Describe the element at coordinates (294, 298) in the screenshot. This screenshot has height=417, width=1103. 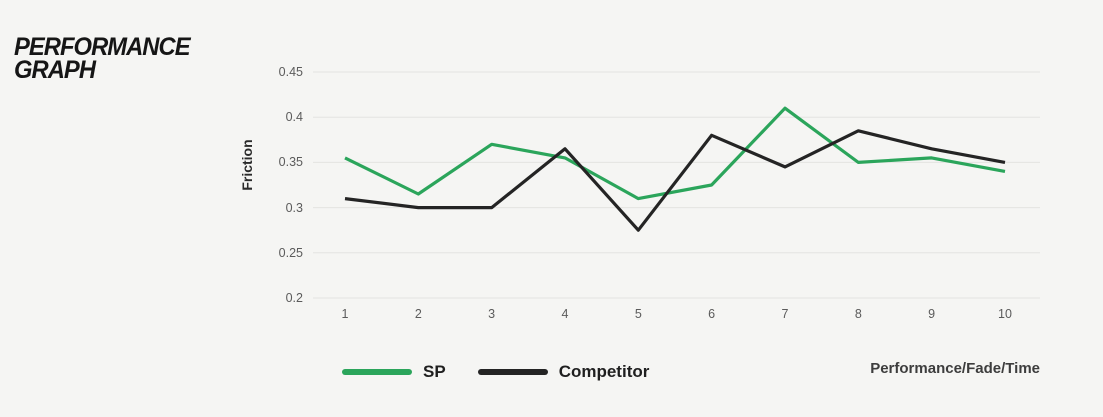
I see `y-tick-0.2: 0.2` at that location.